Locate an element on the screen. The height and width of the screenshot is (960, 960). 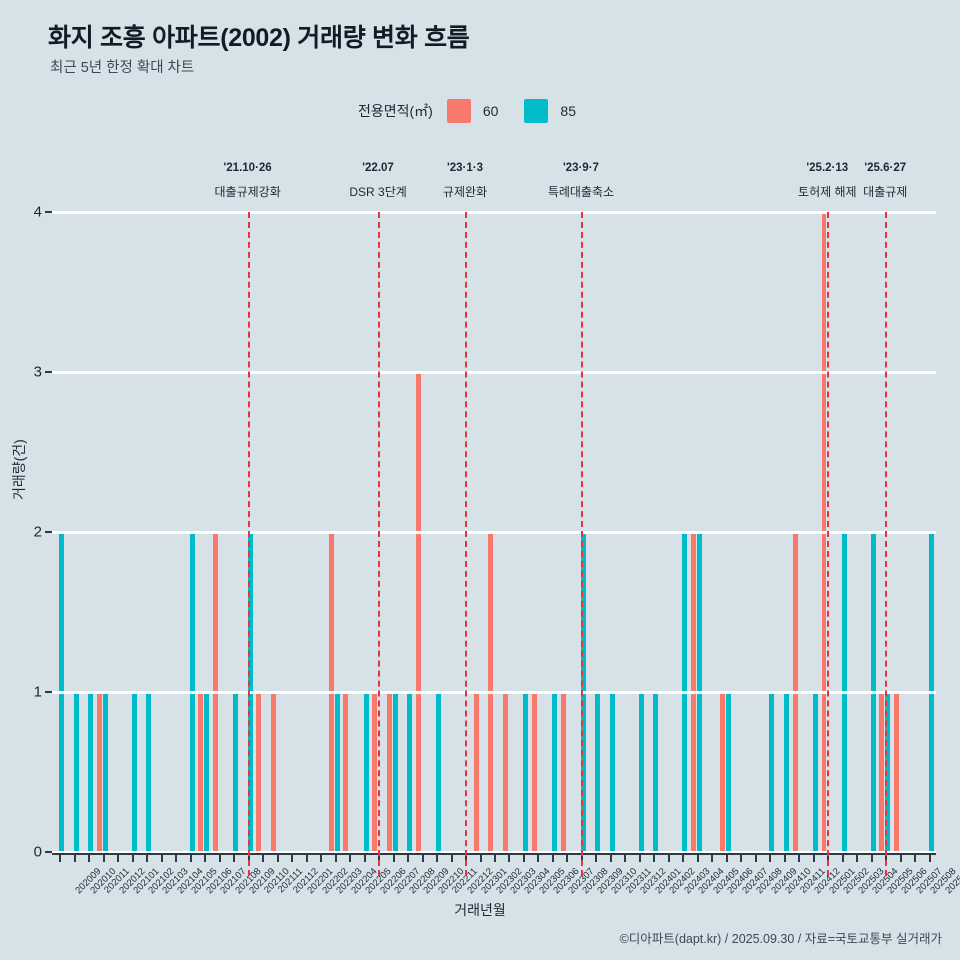
annotation-date: '25.6·27 is located at coordinates (885, 168).